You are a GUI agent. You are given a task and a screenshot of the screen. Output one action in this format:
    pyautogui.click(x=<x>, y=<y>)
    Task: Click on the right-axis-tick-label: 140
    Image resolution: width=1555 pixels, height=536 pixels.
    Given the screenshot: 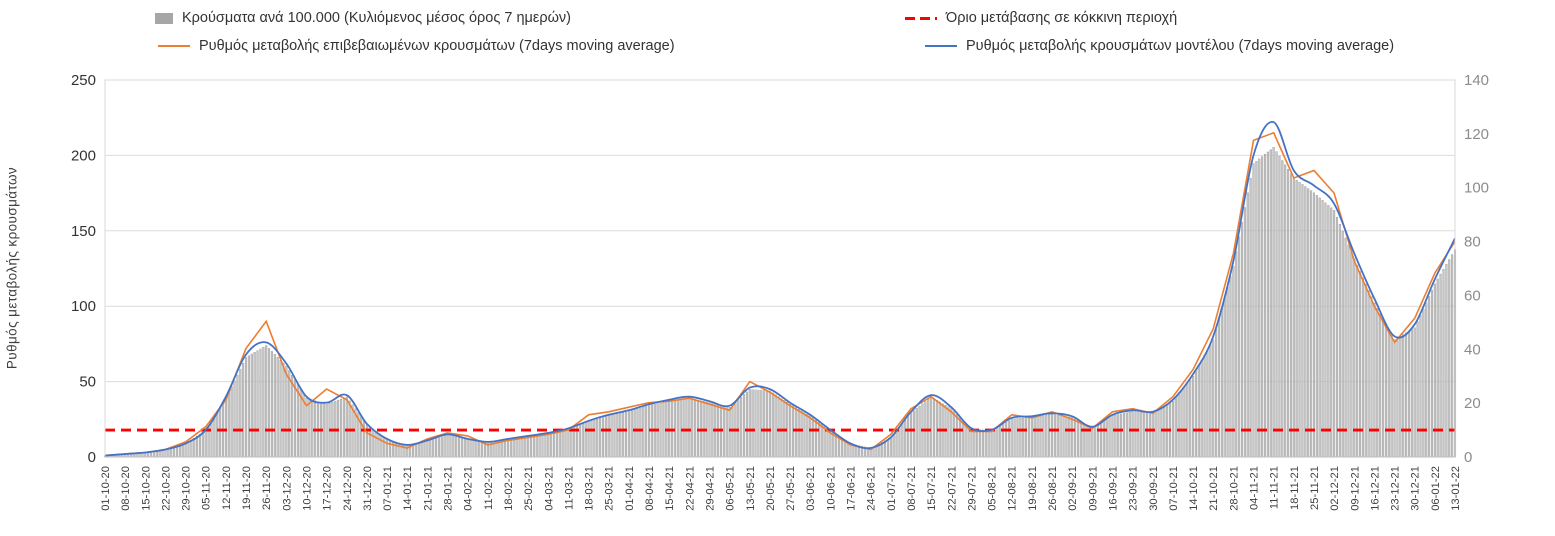 What is the action you would take?
    pyautogui.click(x=1476, y=80)
    